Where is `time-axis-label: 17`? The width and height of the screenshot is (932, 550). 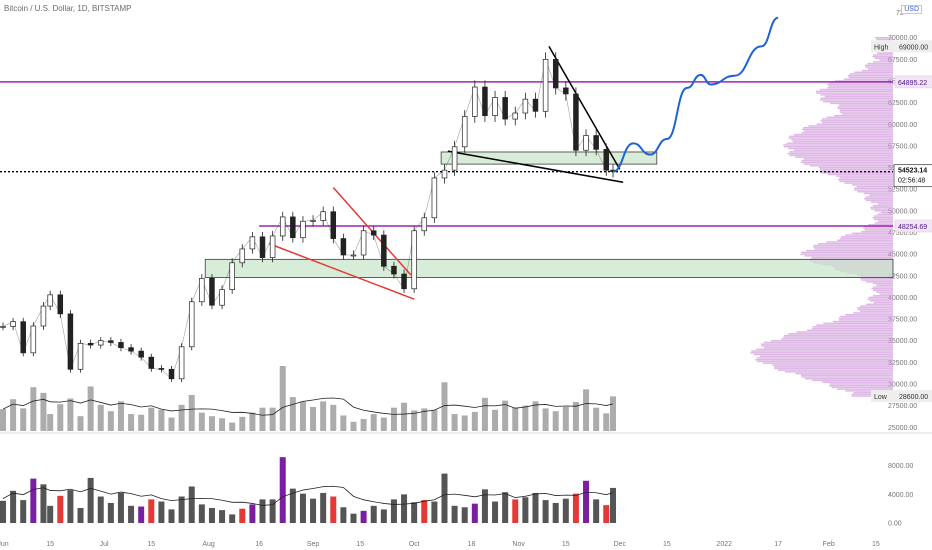 time-axis-label: 17 is located at coordinates (778, 544).